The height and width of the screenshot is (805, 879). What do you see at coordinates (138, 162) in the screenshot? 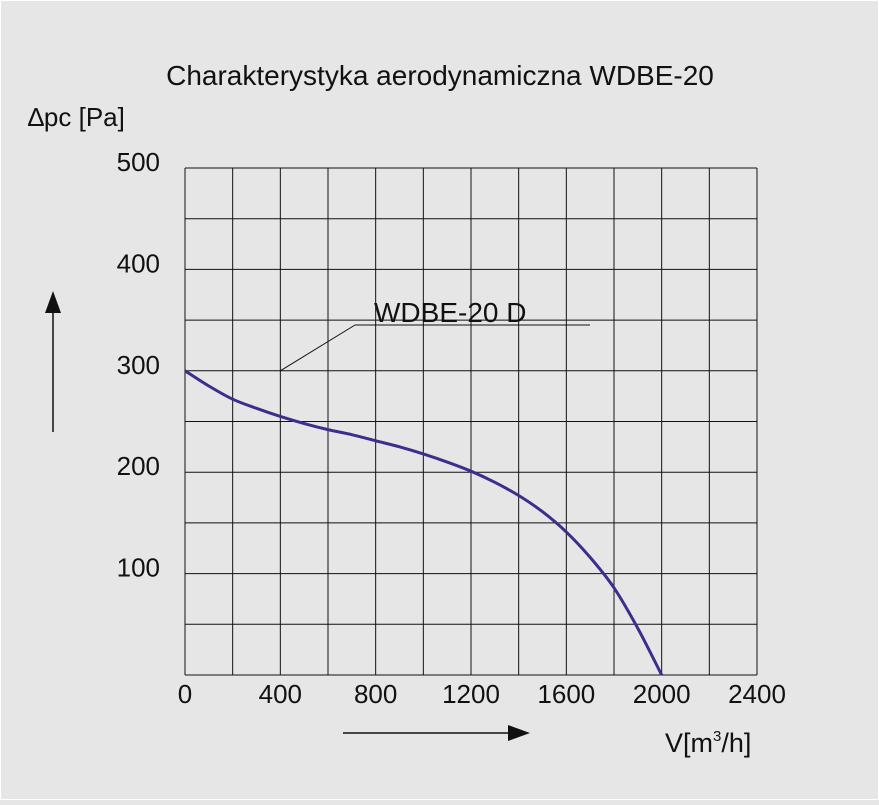
I see `y-tick-label: 500` at bounding box center [138, 162].